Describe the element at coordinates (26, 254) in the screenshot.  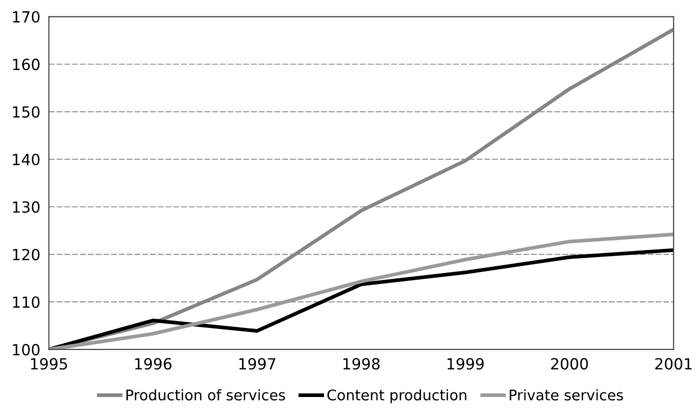
I see `y-tick-label: 120` at that location.